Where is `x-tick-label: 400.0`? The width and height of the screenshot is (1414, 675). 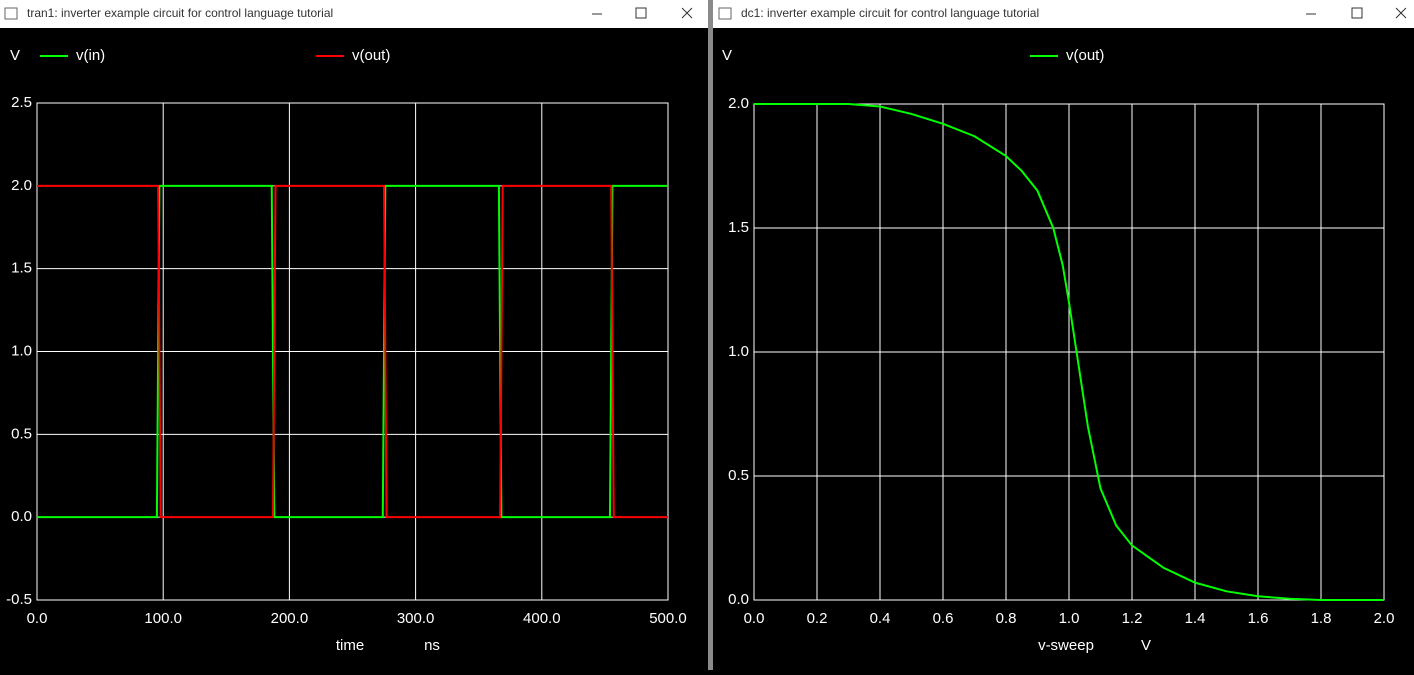 x-tick-label: 400.0 is located at coordinates (542, 618).